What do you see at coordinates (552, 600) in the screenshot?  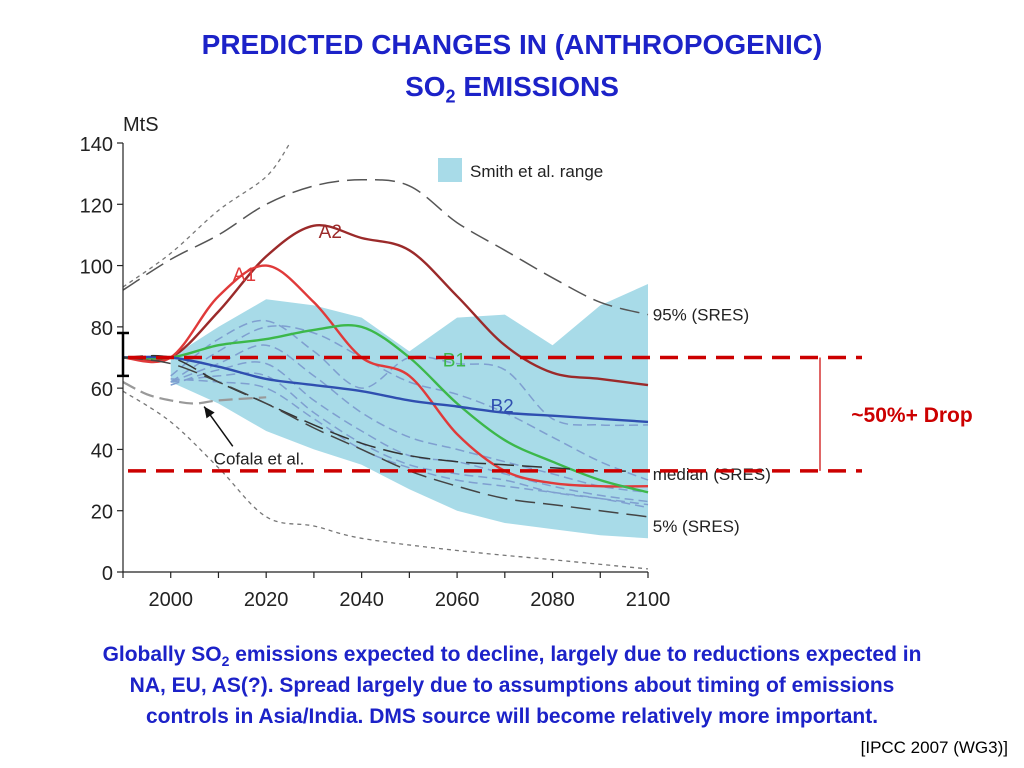 I see `x-tick-label: 2080` at bounding box center [552, 600].